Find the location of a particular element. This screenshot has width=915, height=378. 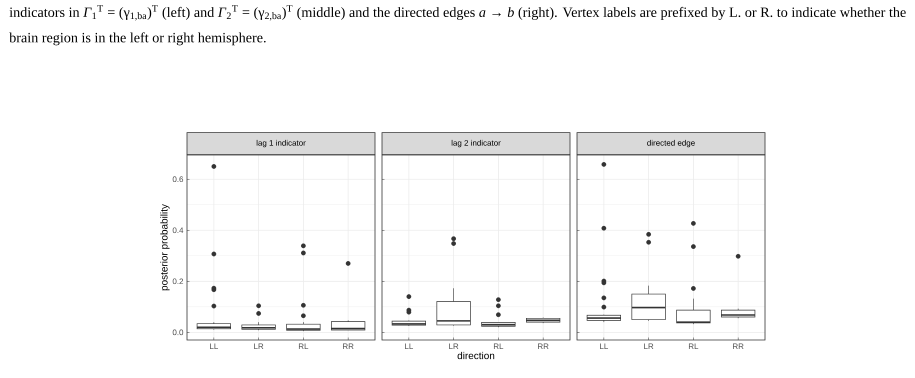

y-axis-title: posterior probability is located at coordinates (165, 247).